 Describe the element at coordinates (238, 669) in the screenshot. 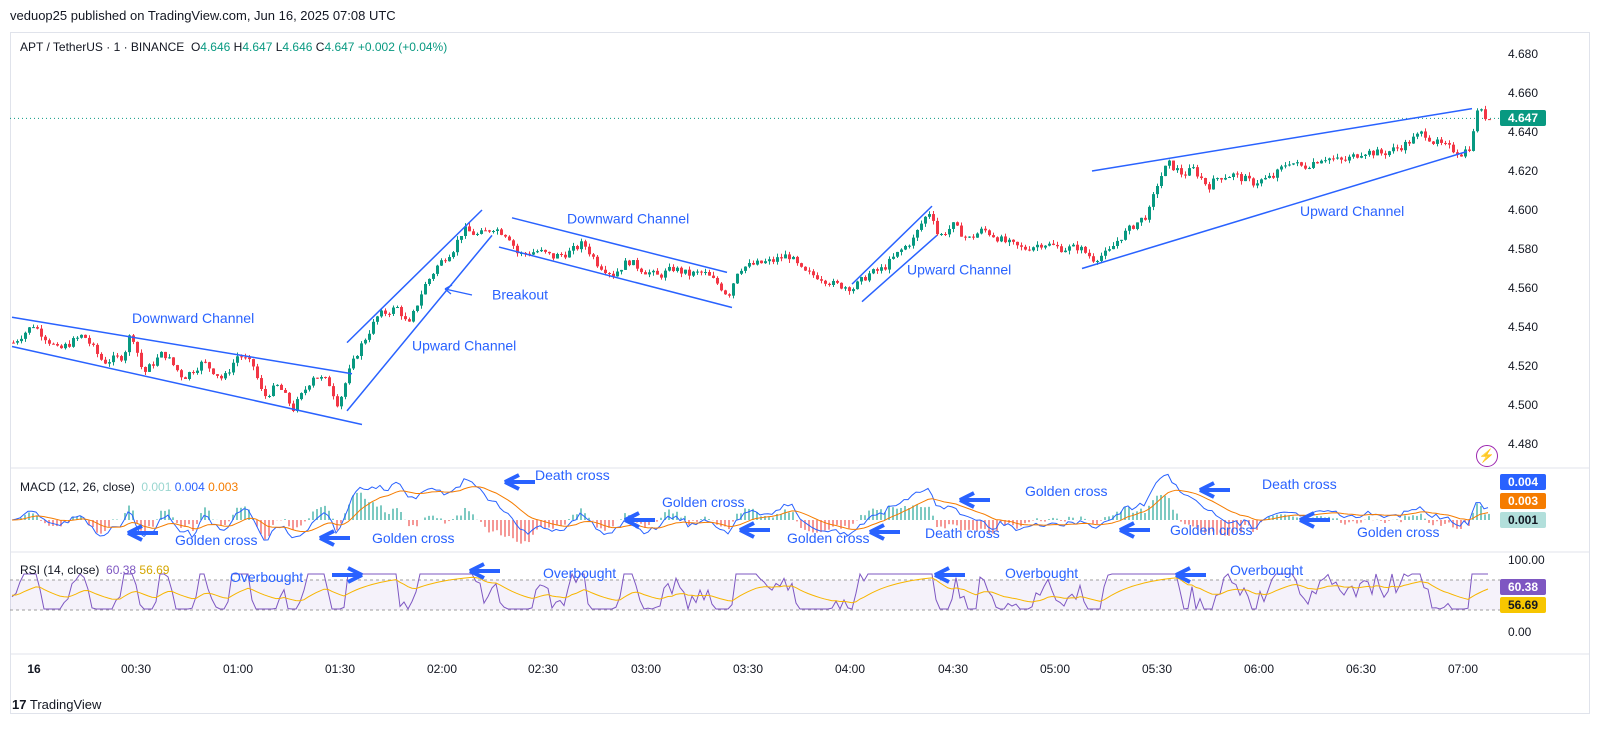

I see `time-tick-label: 01:00` at that location.